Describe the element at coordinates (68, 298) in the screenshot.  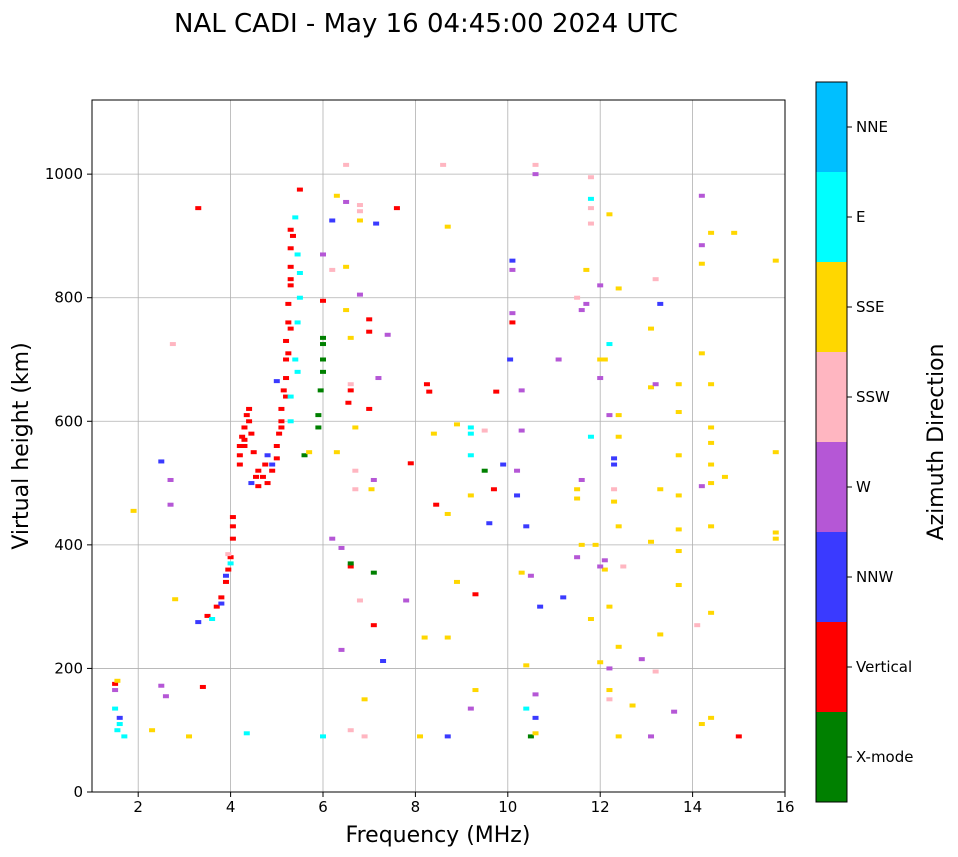
I see `y-tick-label: 800` at that location.